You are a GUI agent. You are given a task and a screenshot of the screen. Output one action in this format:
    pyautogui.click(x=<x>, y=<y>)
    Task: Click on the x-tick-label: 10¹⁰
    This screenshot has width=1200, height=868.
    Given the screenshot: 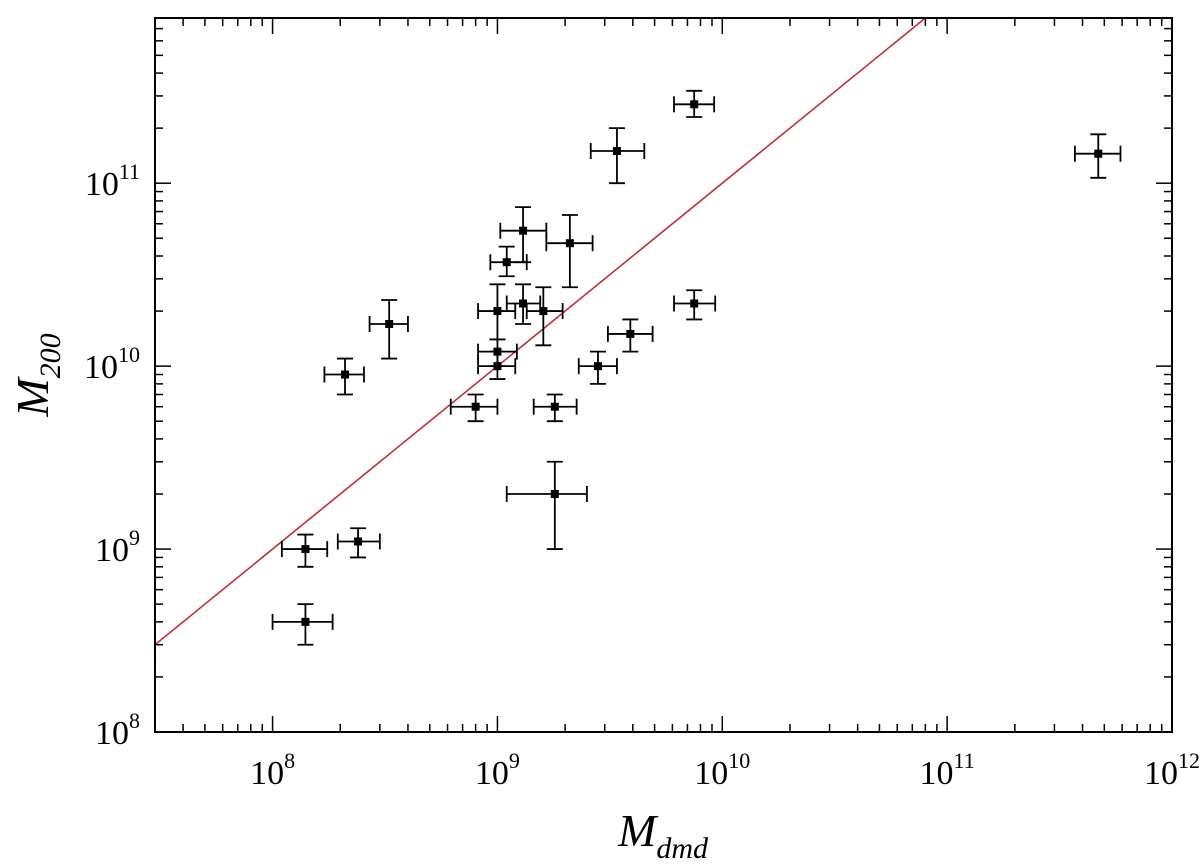 What is the action you would take?
    pyautogui.click(x=722, y=770)
    